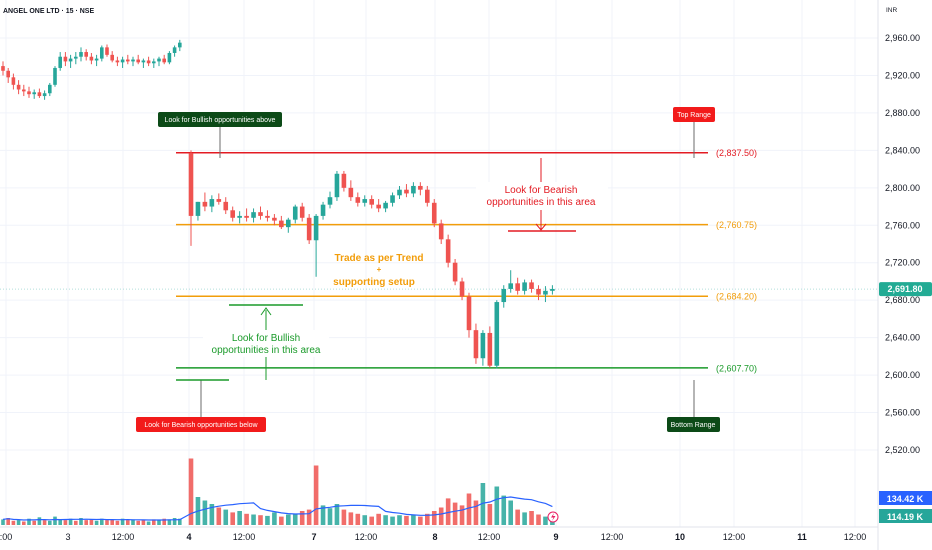 The image size is (932, 550). What do you see at coordinates (902, 225) in the screenshot?
I see `y-tick-label: 2,760.00` at bounding box center [902, 225].